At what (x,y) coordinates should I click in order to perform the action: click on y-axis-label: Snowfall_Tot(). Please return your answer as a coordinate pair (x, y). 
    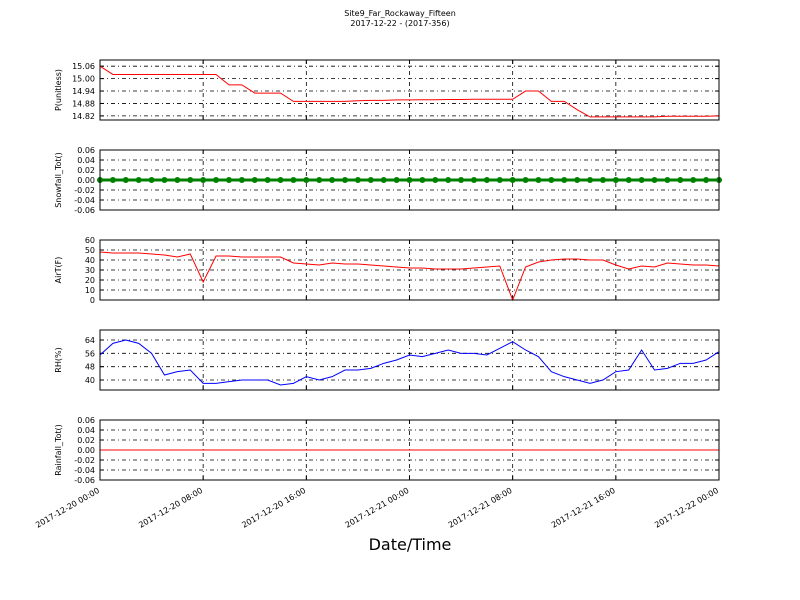
    Looking at the image, I should click on (58, 180).